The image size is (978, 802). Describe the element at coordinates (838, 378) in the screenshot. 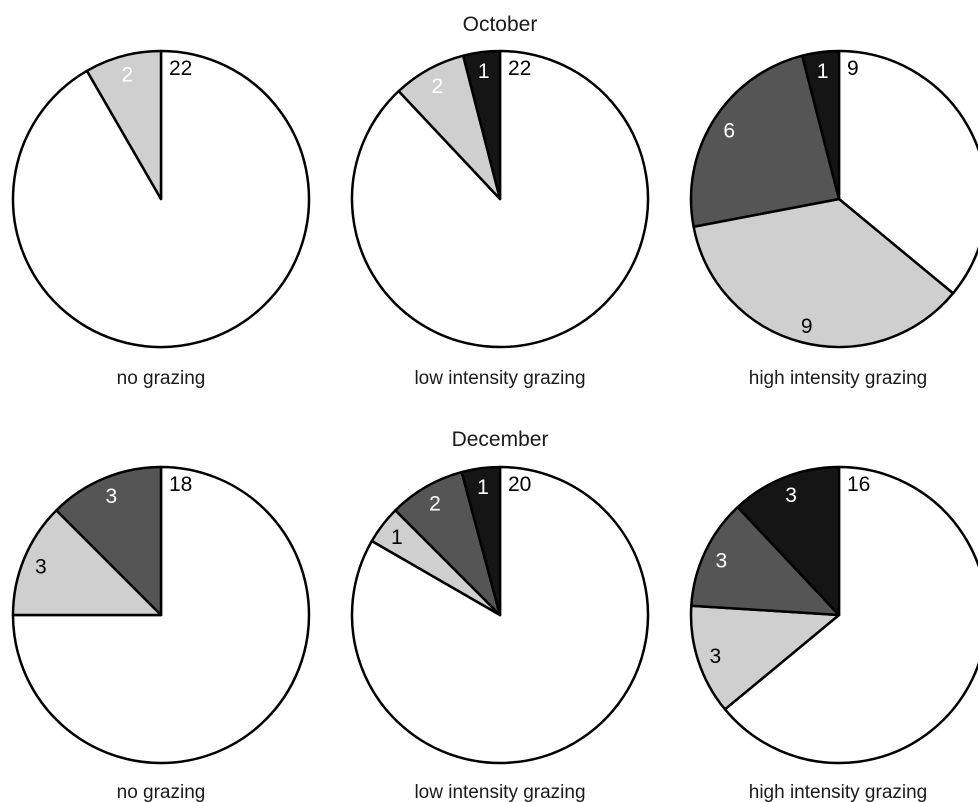

I see `caption-october-high-intensity: high intensity grazing` at that location.